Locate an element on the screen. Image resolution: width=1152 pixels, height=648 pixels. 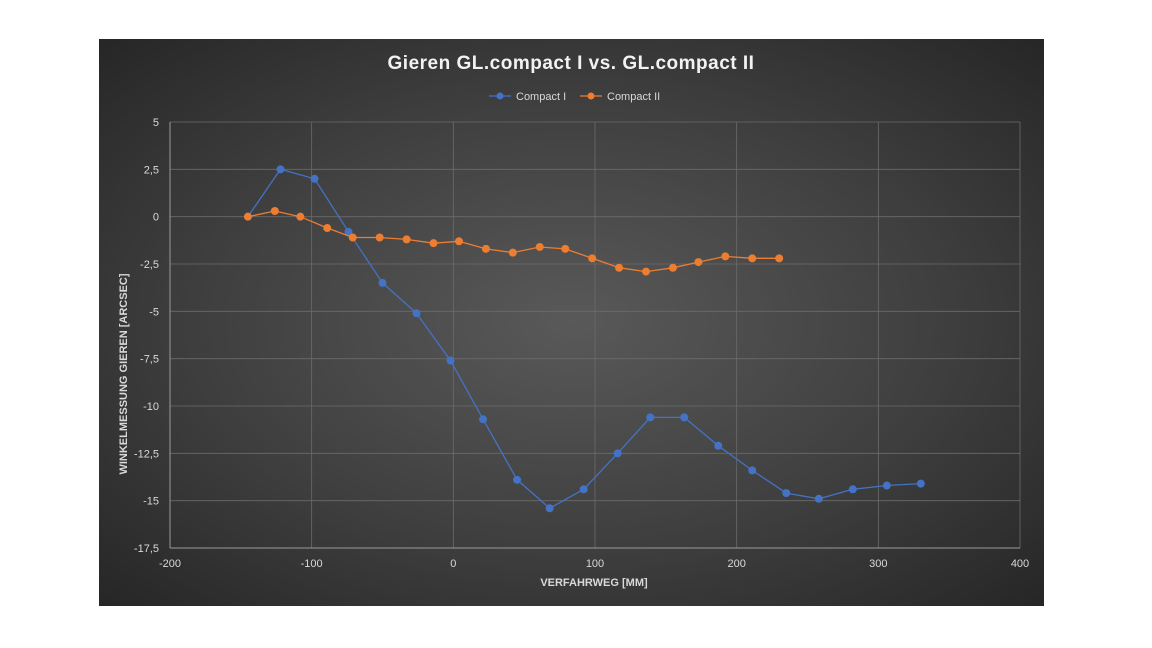
y-tick-label: -12,5 is located at coordinates (146, 454).